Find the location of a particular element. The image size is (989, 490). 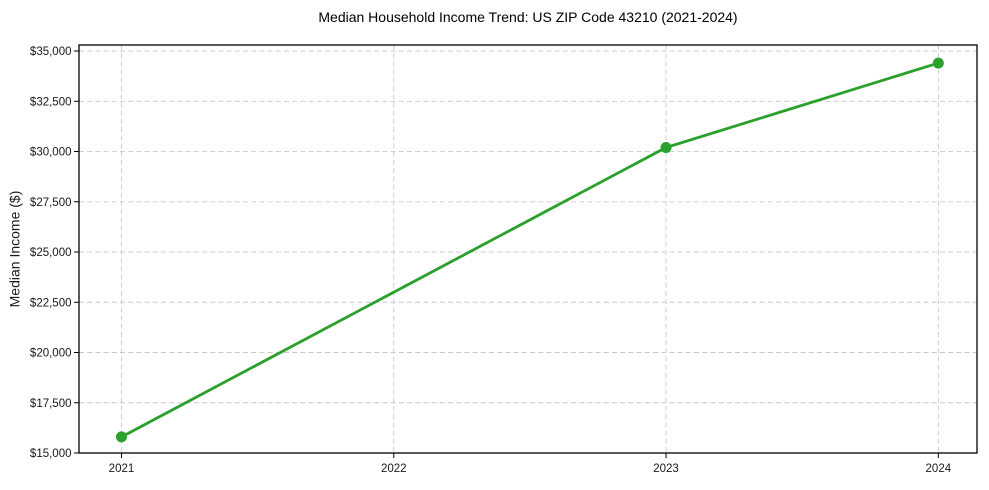

y-tick-label: $17,500 is located at coordinates (51, 404).